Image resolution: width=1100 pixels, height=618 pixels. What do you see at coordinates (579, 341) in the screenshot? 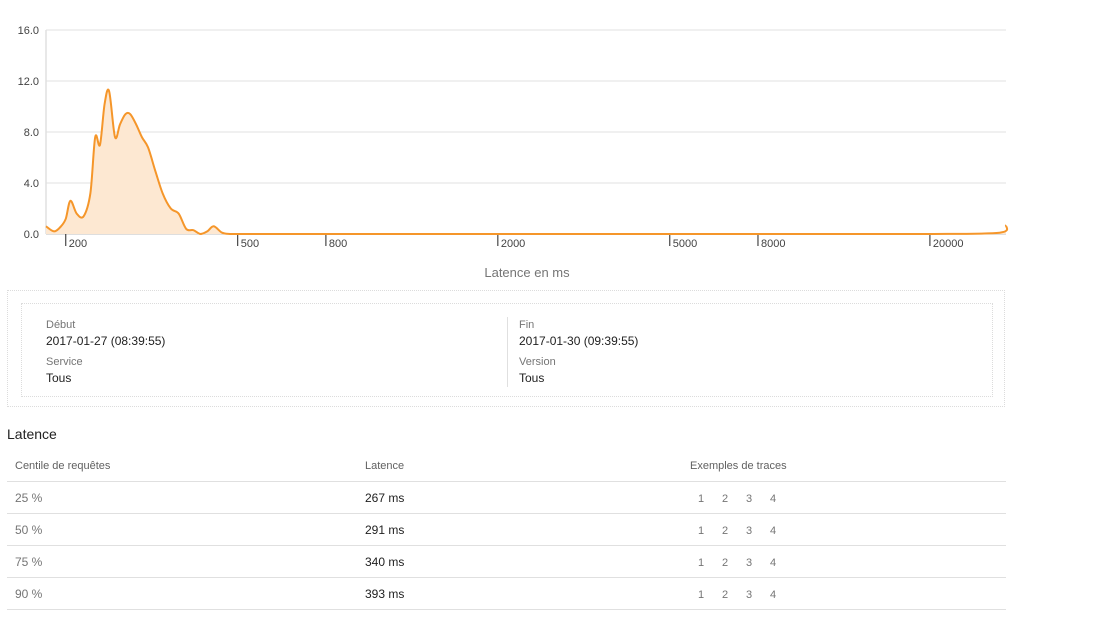
I see `end-value: 2017-01-30 (09:39:55)` at bounding box center [579, 341].